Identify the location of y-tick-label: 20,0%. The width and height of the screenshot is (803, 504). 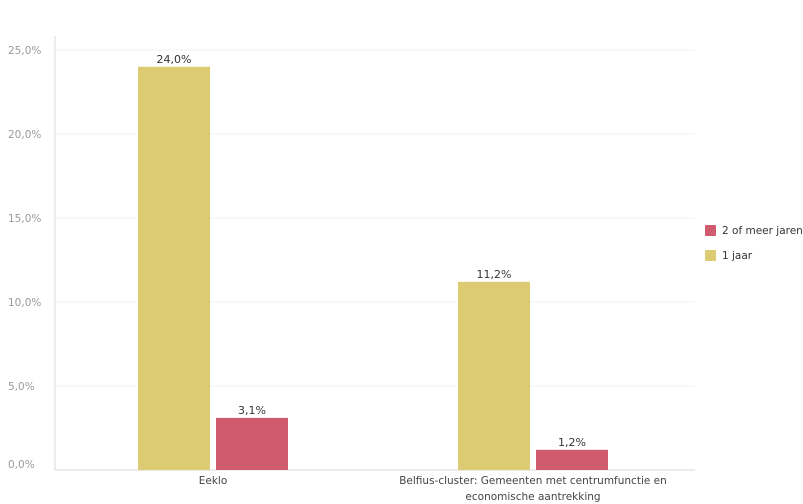
(24, 135).